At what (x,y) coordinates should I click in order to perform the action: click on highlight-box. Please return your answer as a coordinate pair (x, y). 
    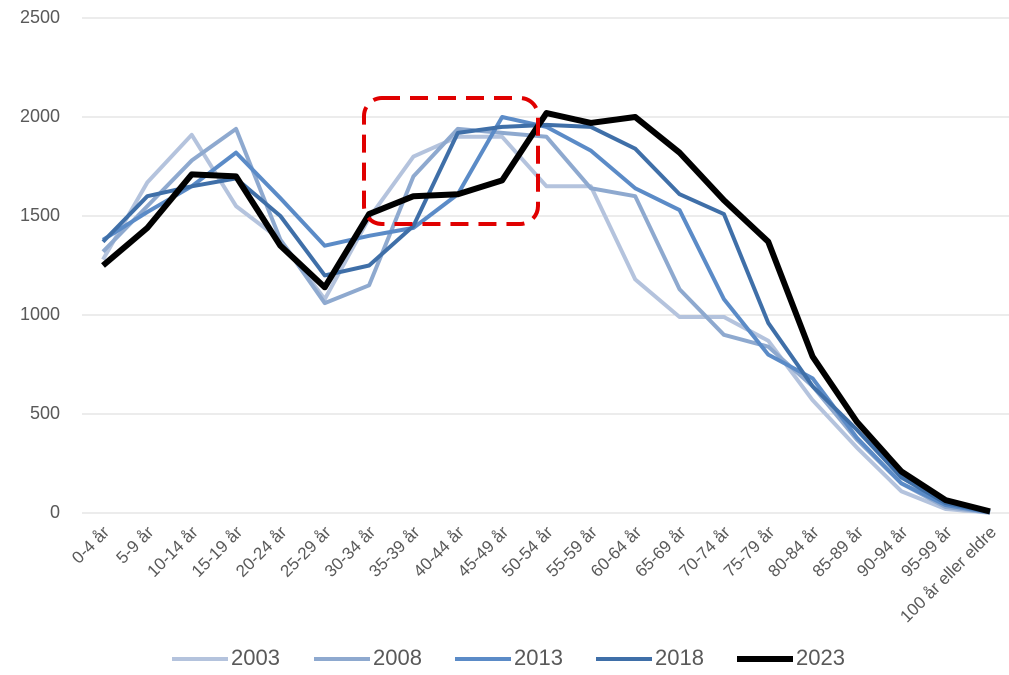
    Looking at the image, I should click on (451, 161).